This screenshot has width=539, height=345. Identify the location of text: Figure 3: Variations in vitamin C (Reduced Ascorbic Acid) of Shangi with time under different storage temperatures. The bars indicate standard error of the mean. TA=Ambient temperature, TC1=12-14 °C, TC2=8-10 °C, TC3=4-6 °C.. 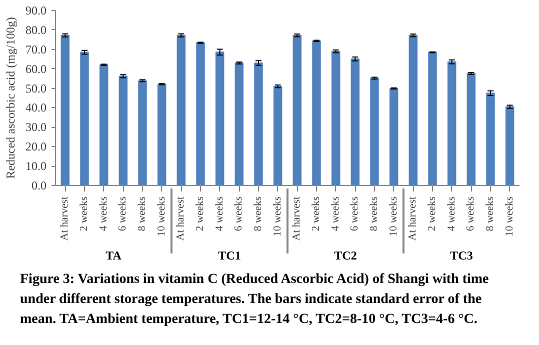
(255, 300).